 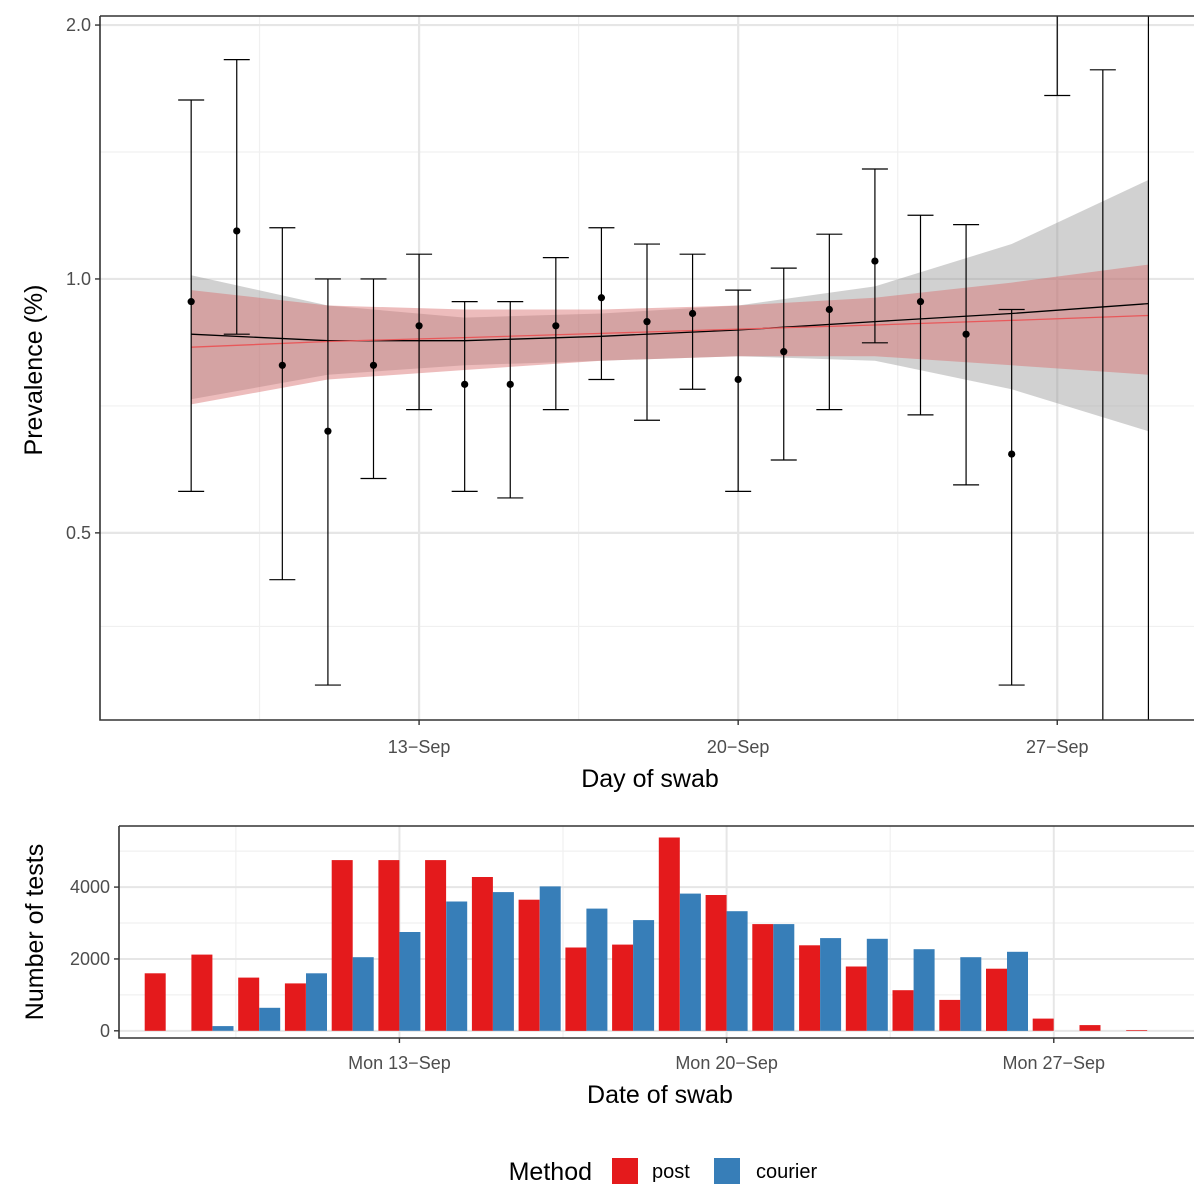 I want to click on prevalence-x-tick-label: 13−Sep, so click(x=419, y=747).